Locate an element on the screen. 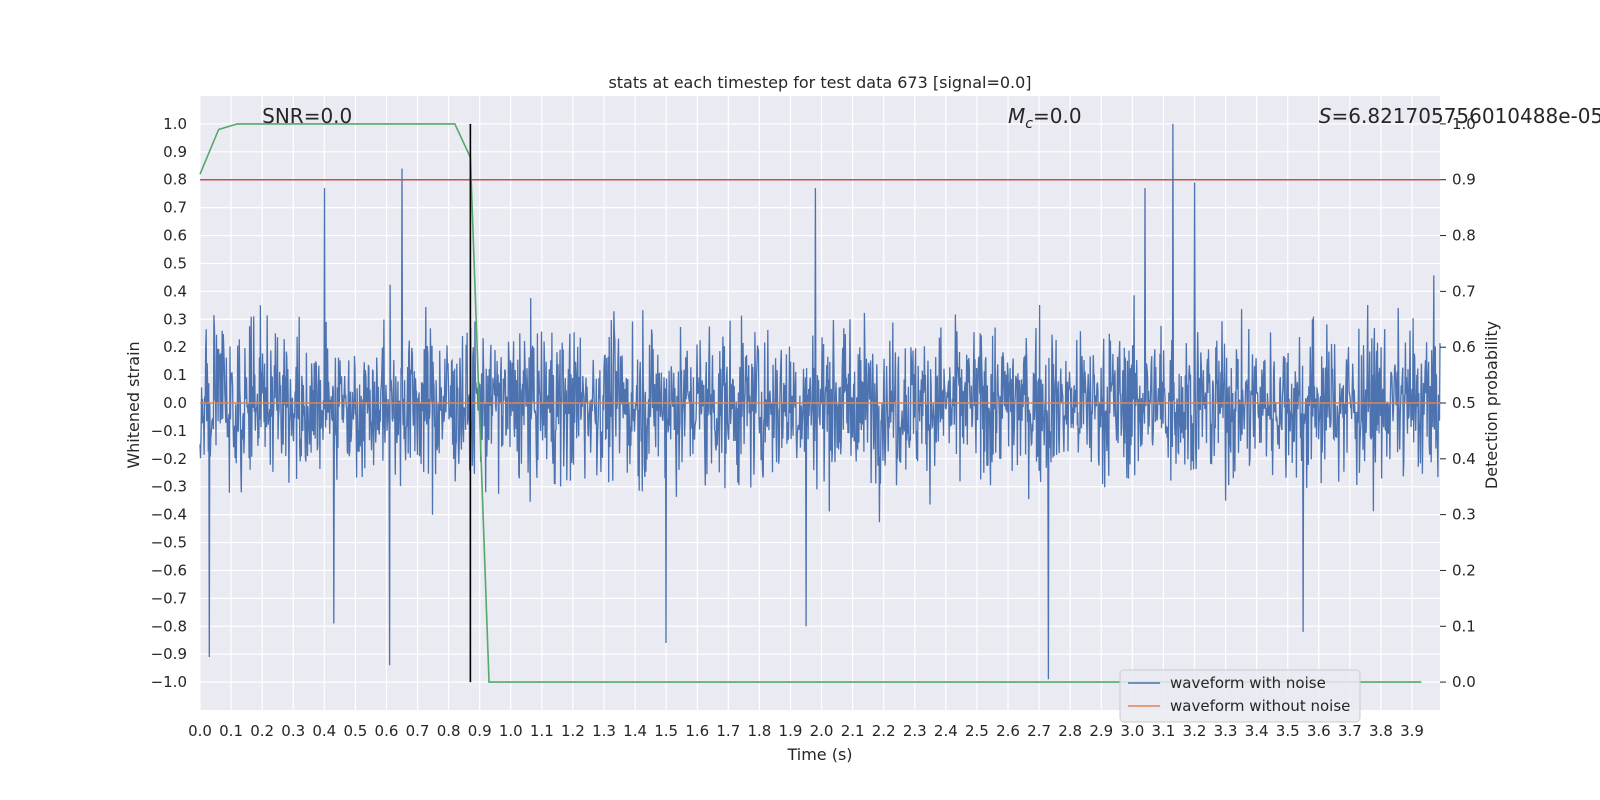 This screenshot has width=1600, height=800. y-tick-label: −0.4 is located at coordinates (169, 515).